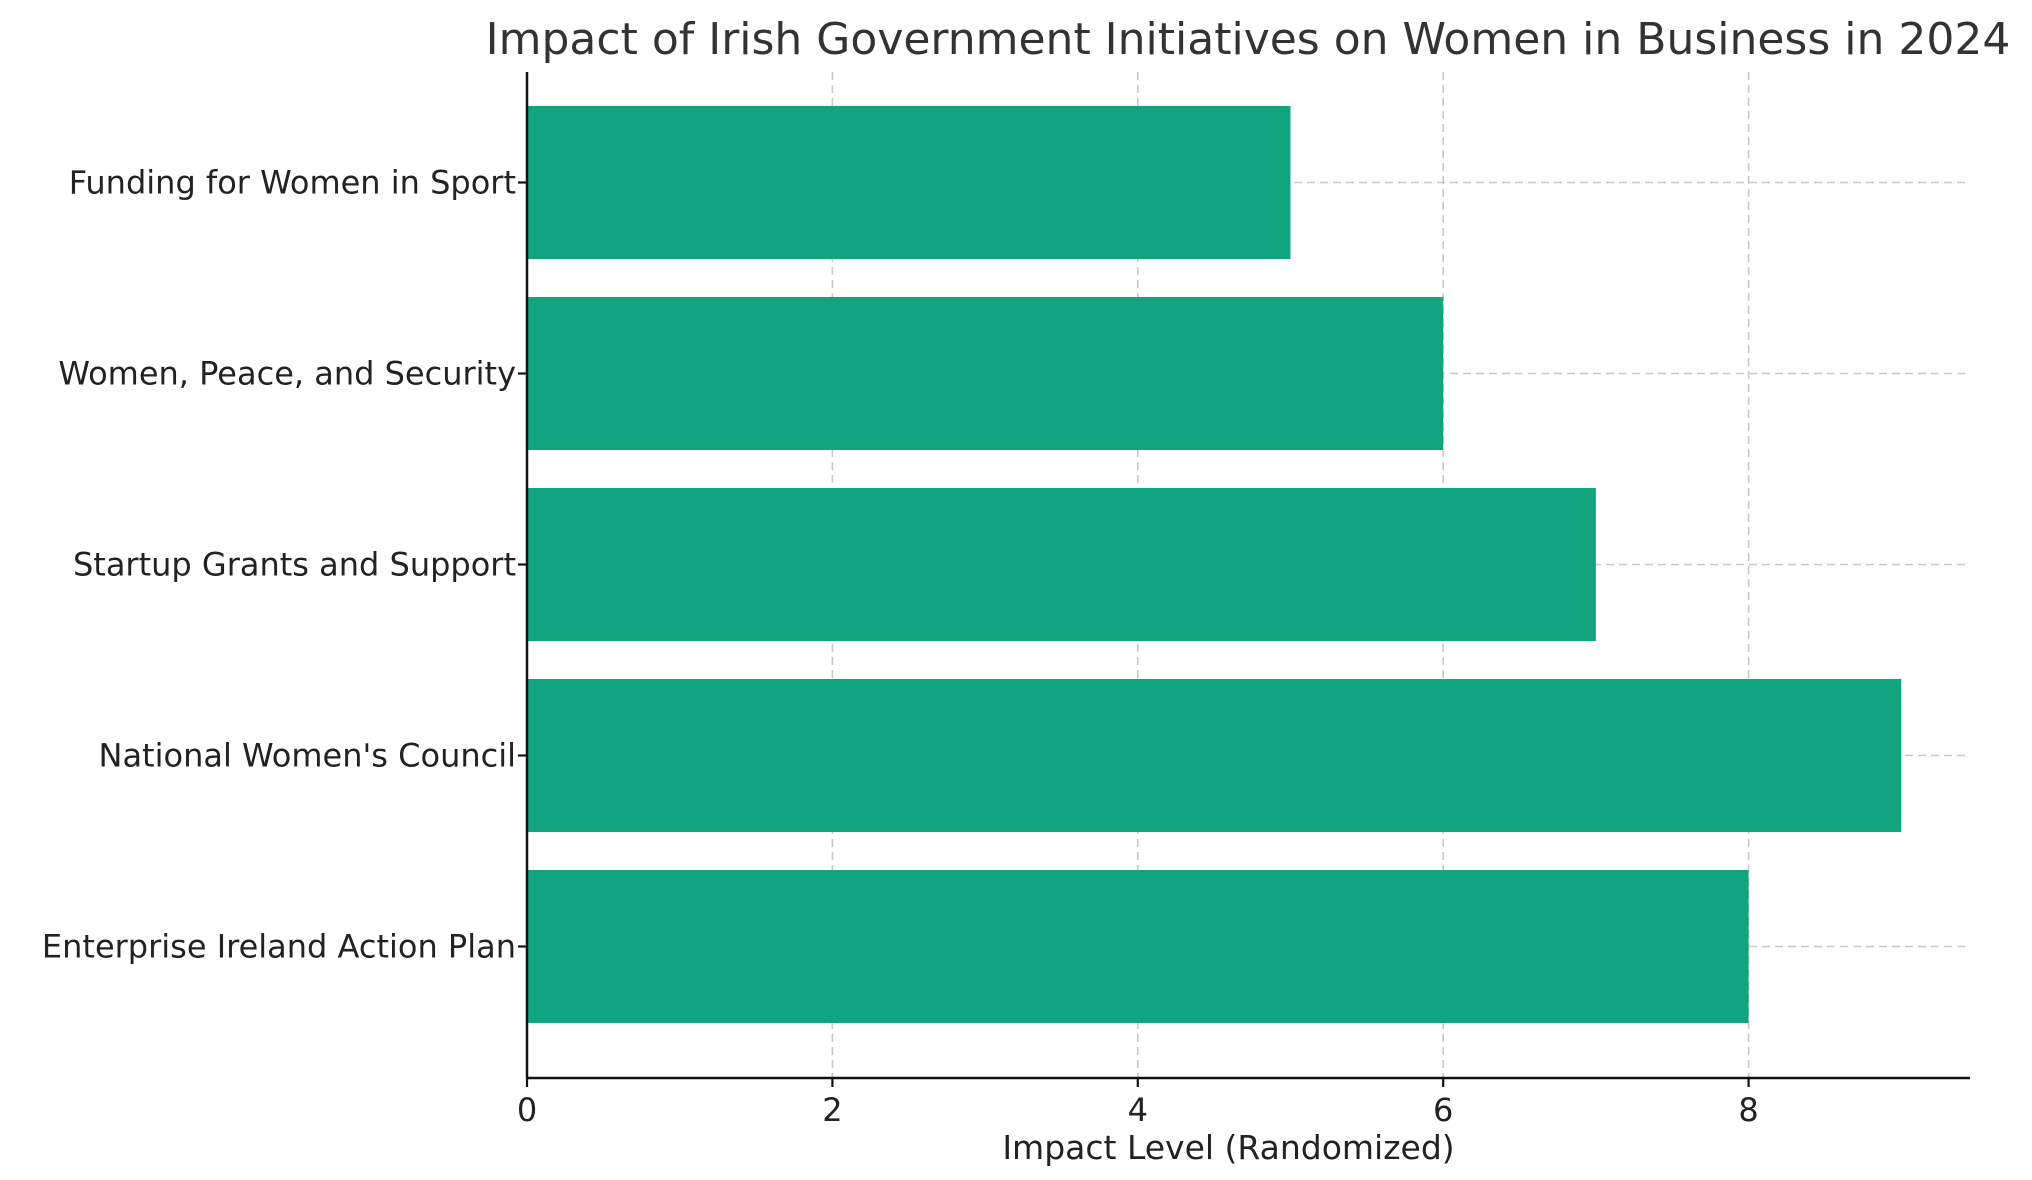 Image resolution: width=2032 pixels, height=1180 pixels. What do you see at coordinates (1443, 1110) in the screenshot?
I see `x-tick-label: 6` at bounding box center [1443, 1110].